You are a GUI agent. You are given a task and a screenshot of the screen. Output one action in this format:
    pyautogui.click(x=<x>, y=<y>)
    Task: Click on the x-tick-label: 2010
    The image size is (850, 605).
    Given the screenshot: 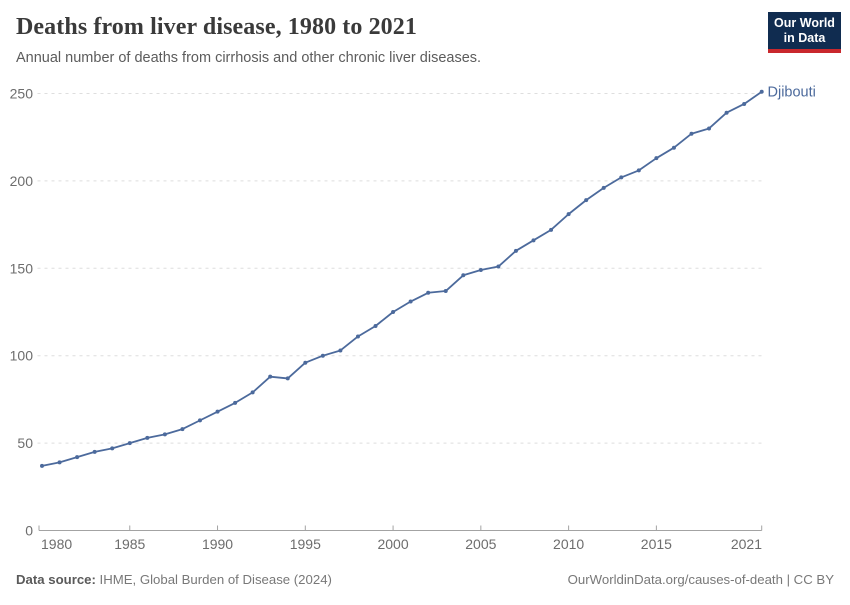 What is the action you would take?
    pyautogui.click(x=568, y=544)
    